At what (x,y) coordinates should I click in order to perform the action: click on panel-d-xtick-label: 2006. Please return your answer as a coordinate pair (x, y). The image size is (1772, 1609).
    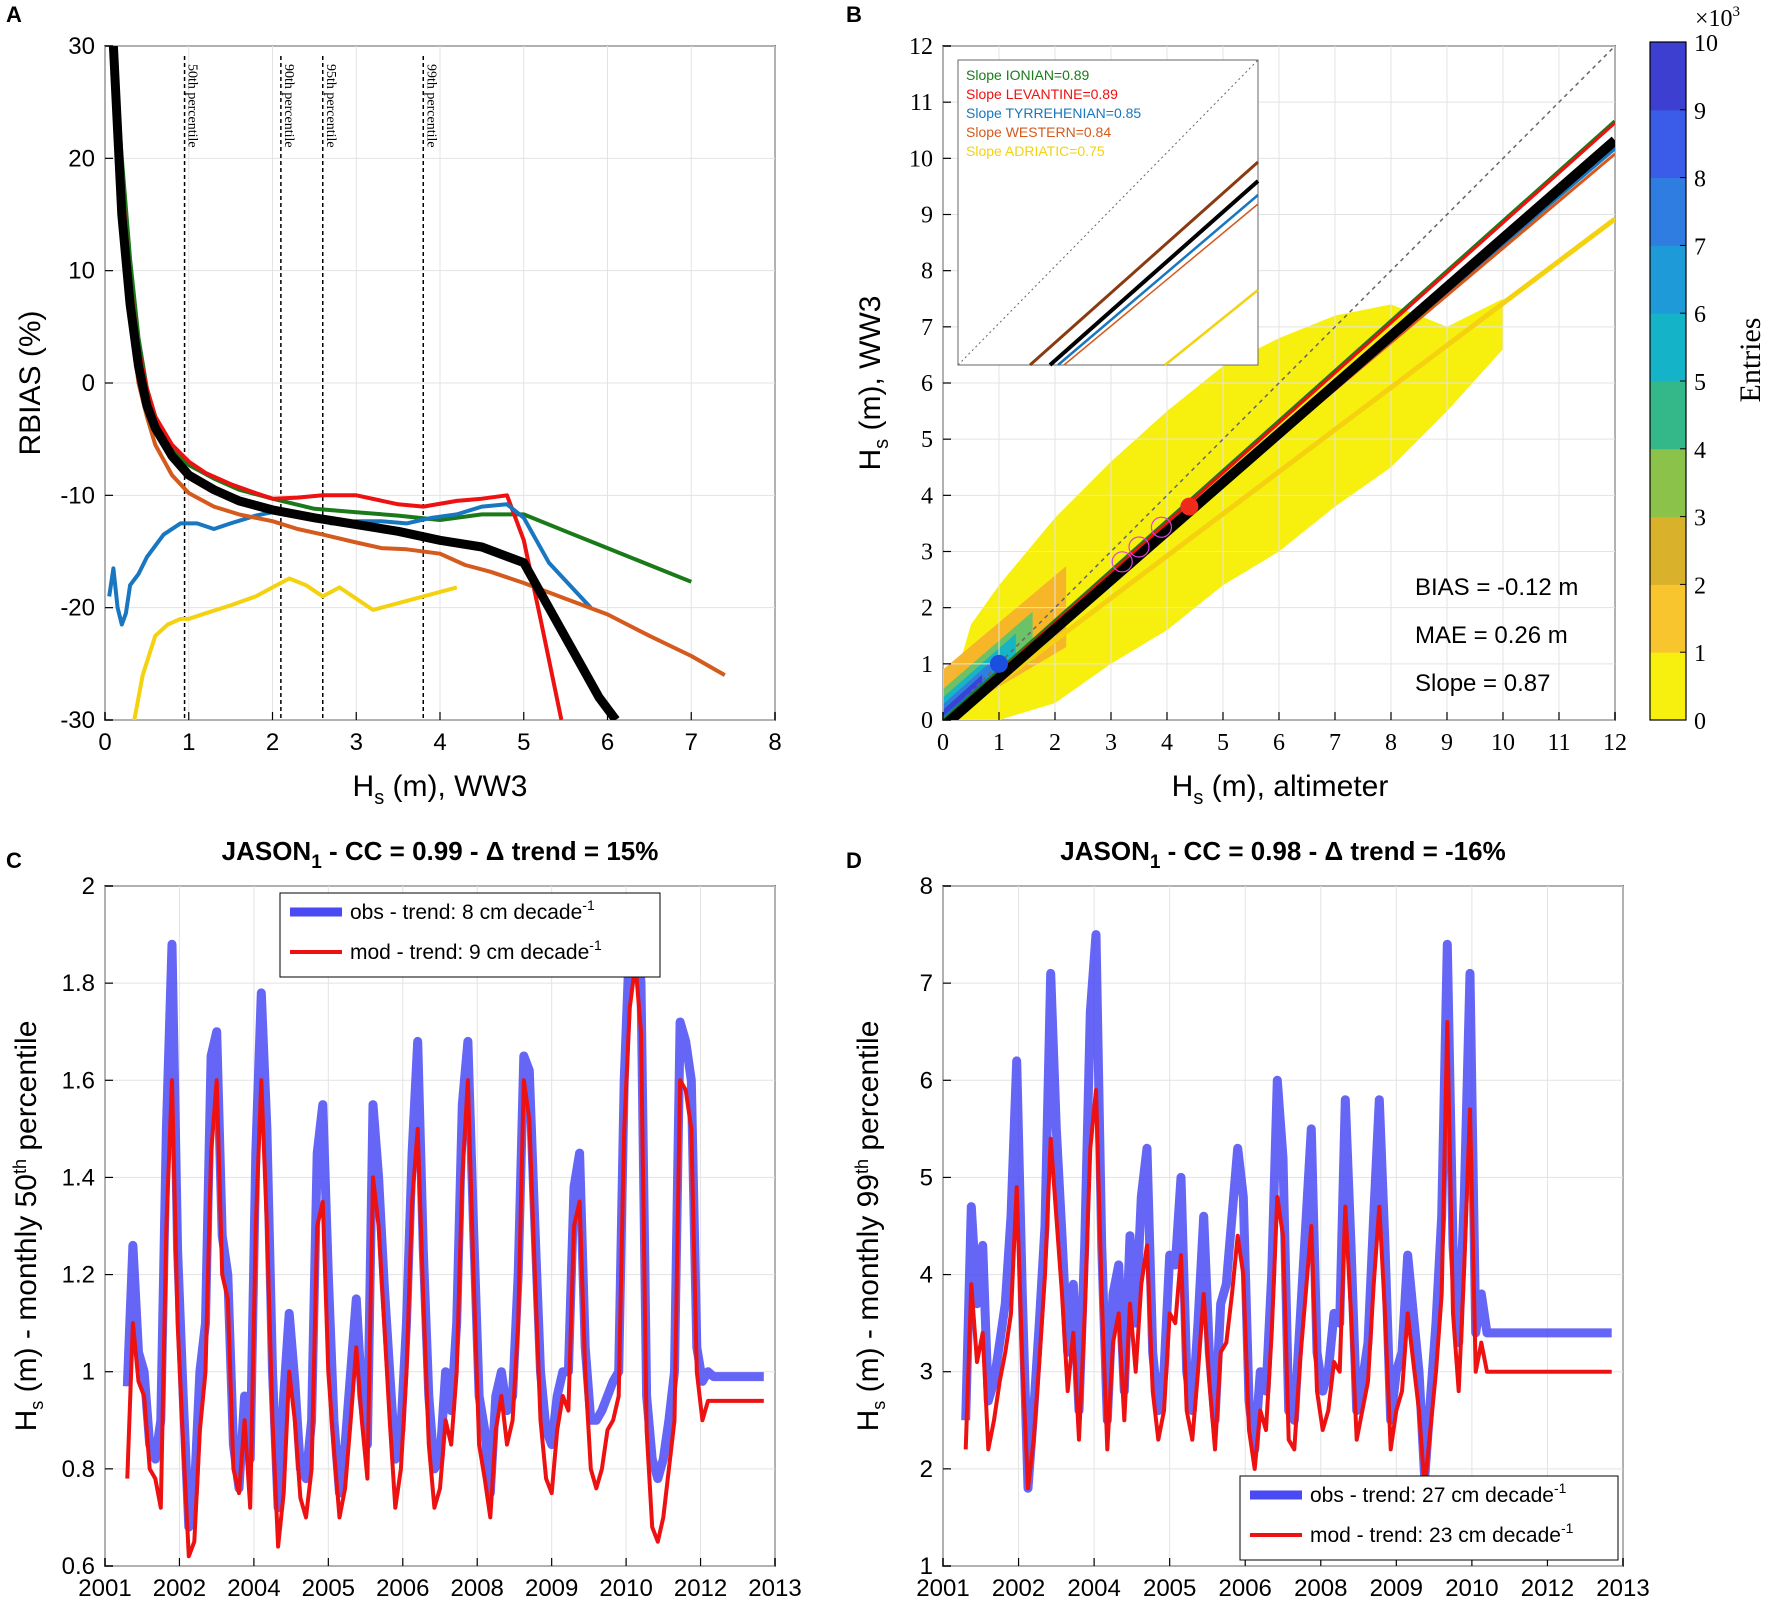
    Looking at the image, I should click on (1245, 1588).